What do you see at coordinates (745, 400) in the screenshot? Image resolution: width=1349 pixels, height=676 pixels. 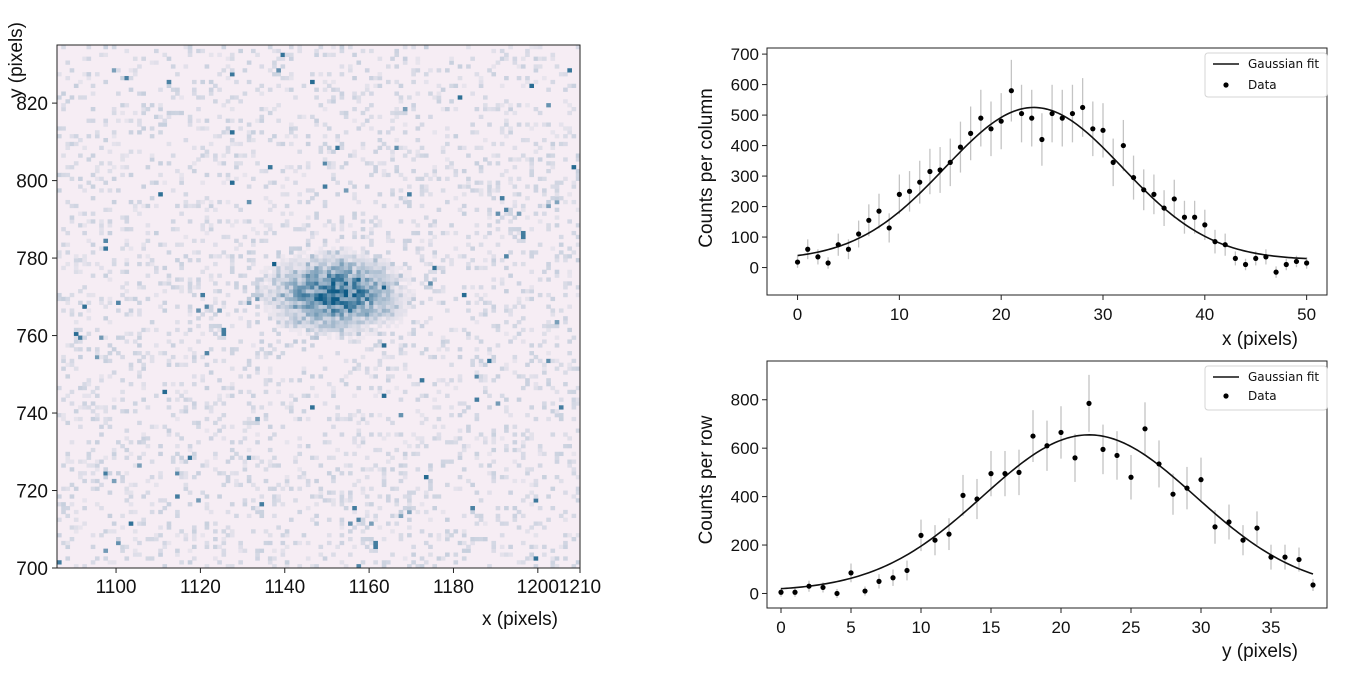 I see `row-plot-y-tick-label: 800` at bounding box center [745, 400].